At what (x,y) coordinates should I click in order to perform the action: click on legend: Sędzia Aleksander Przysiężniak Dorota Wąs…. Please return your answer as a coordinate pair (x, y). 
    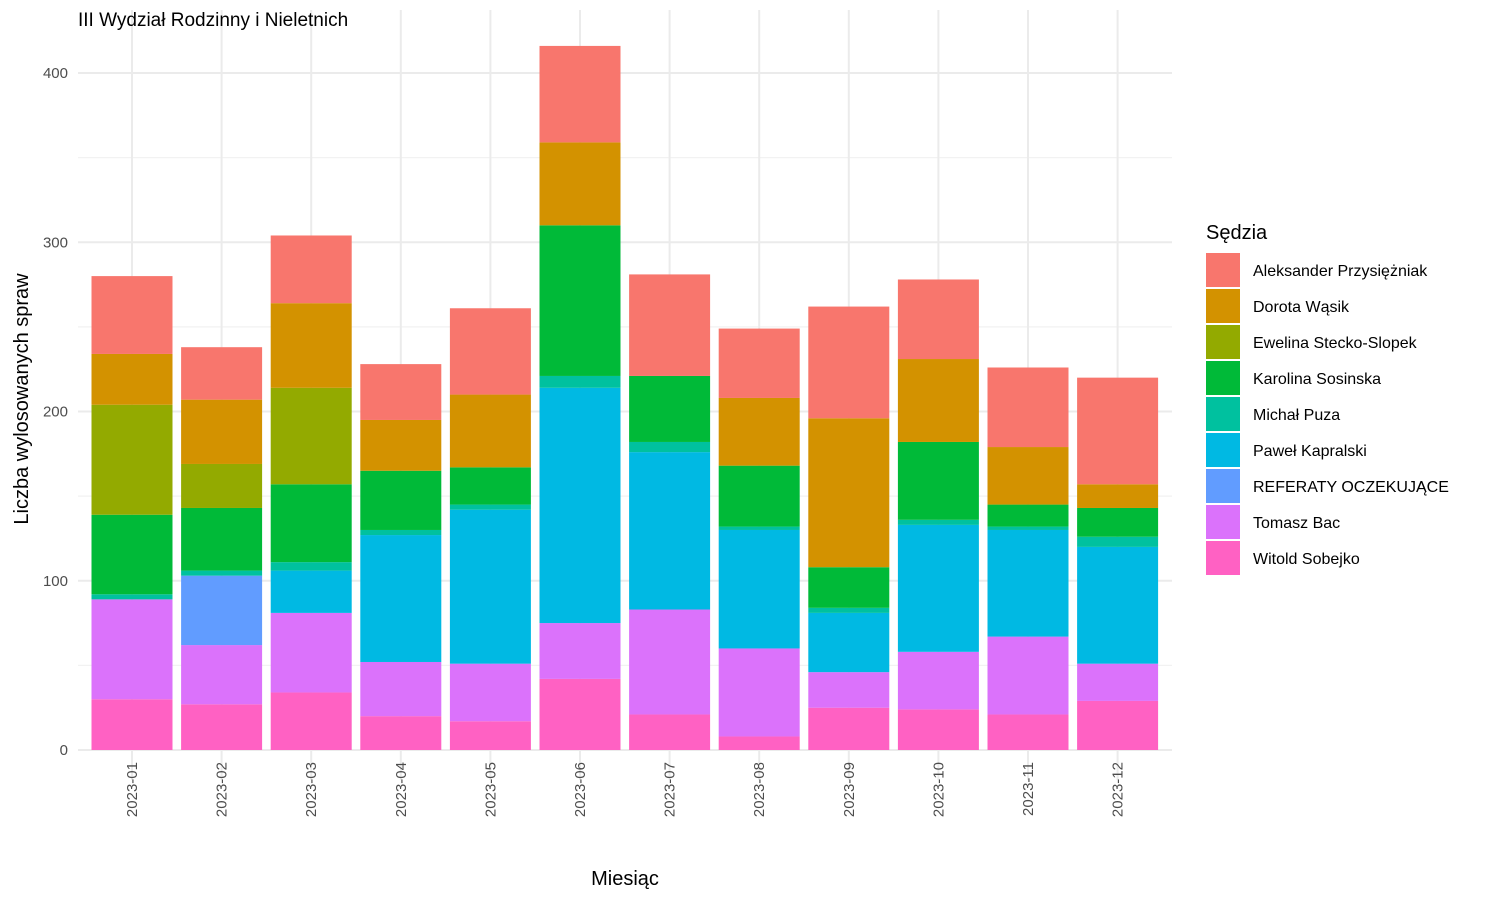
    Looking at the image, I should click on (1327, 398).